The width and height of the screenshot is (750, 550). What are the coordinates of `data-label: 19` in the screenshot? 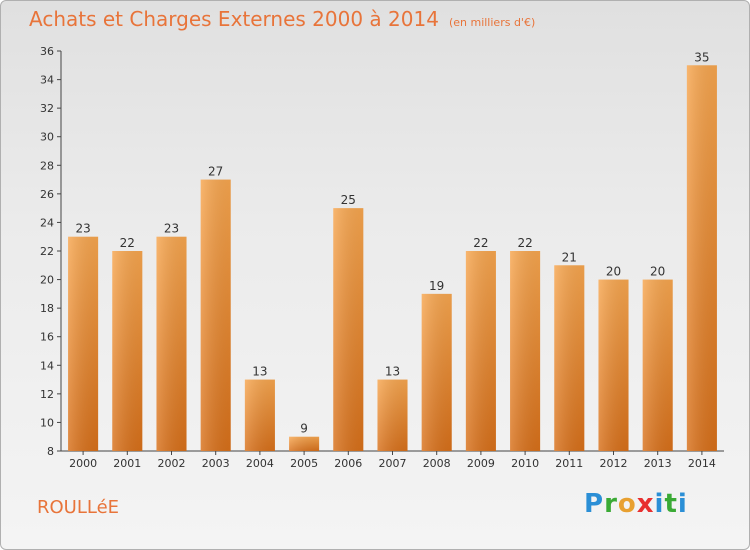 It's located at (436, 286).